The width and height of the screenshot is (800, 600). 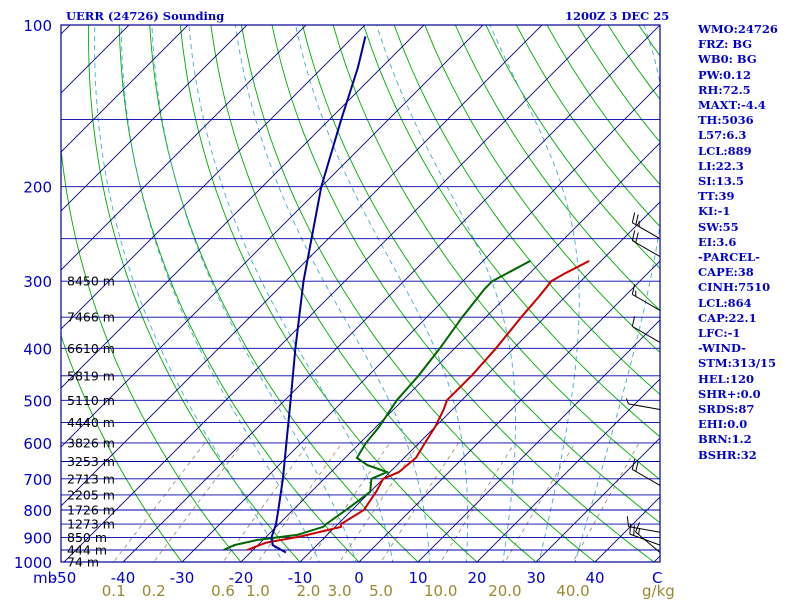 What do you see at coordinates (64, 578) in the screenshot?
I see `temperature-tick-label: -50` at bounding box center [64, 578].